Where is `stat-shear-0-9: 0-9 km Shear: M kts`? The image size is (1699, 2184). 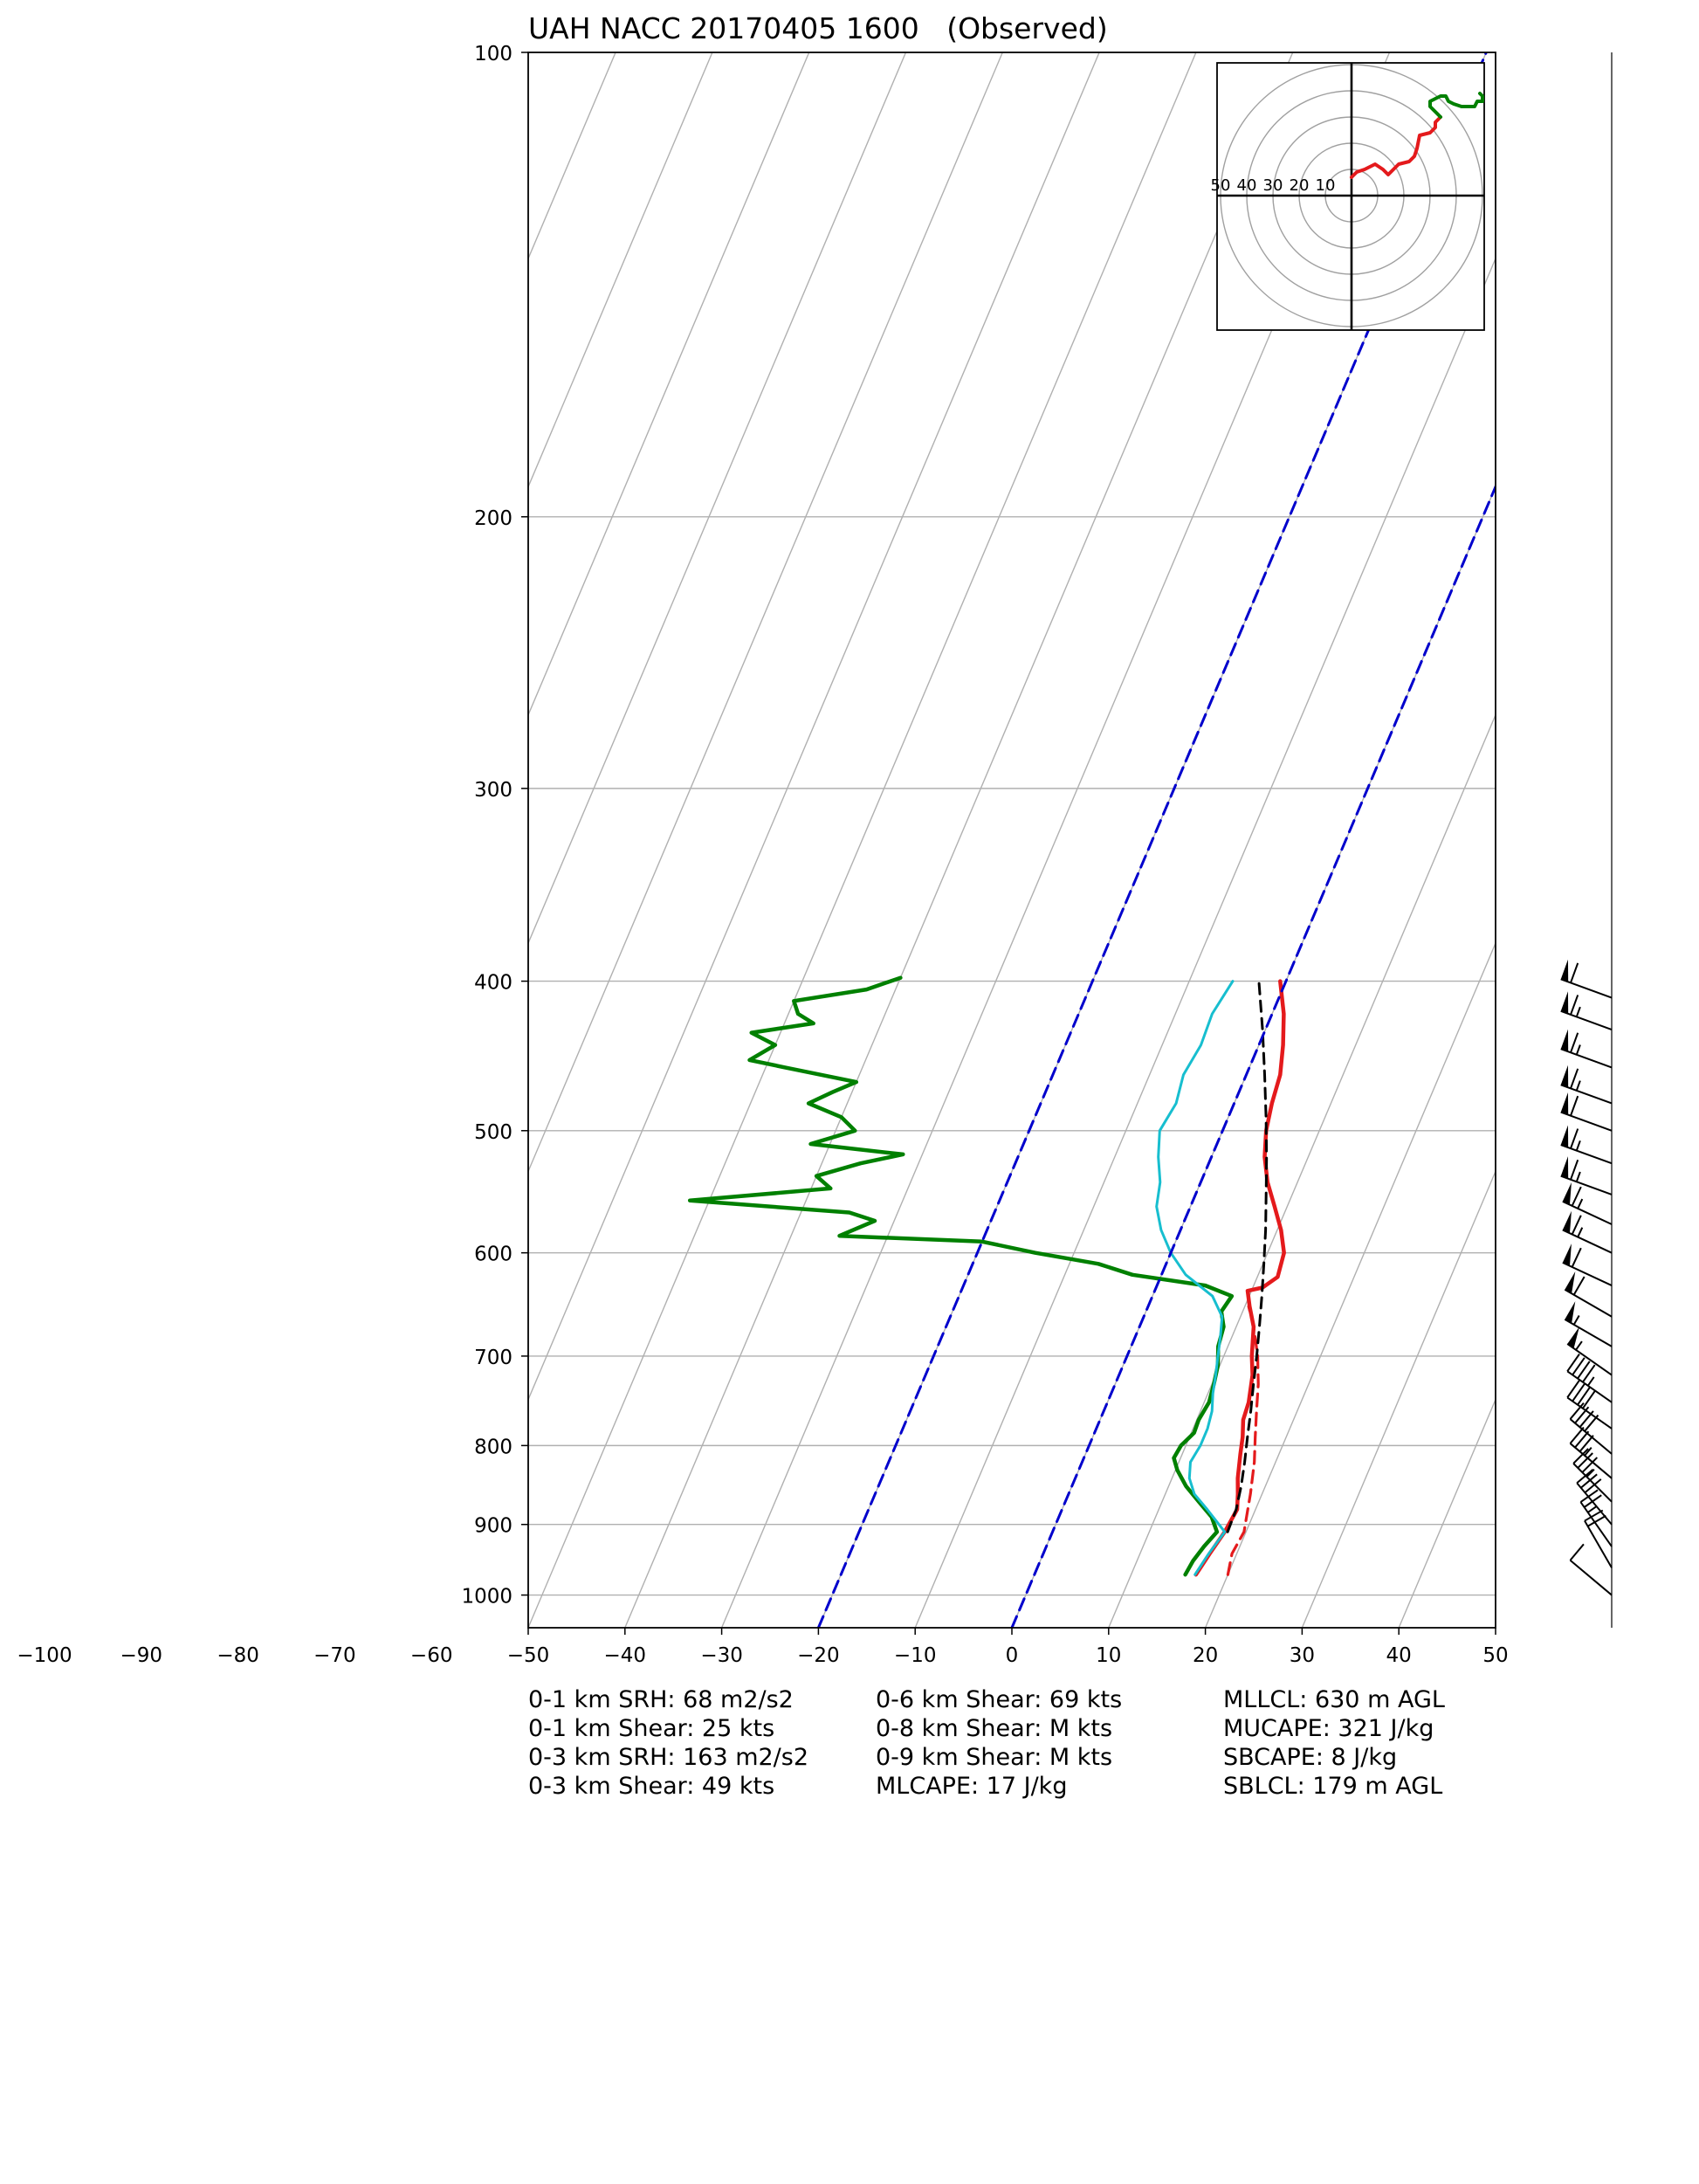 stat-shear-0-9: 0-9 km Shear: M kts is located at coordinates (994, 1757).